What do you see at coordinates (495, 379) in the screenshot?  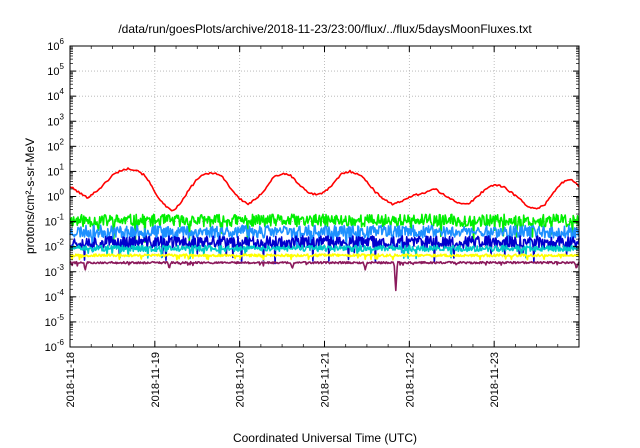 I see `x-tick-label: 2018-11-23` at bounding box center [495, 379].